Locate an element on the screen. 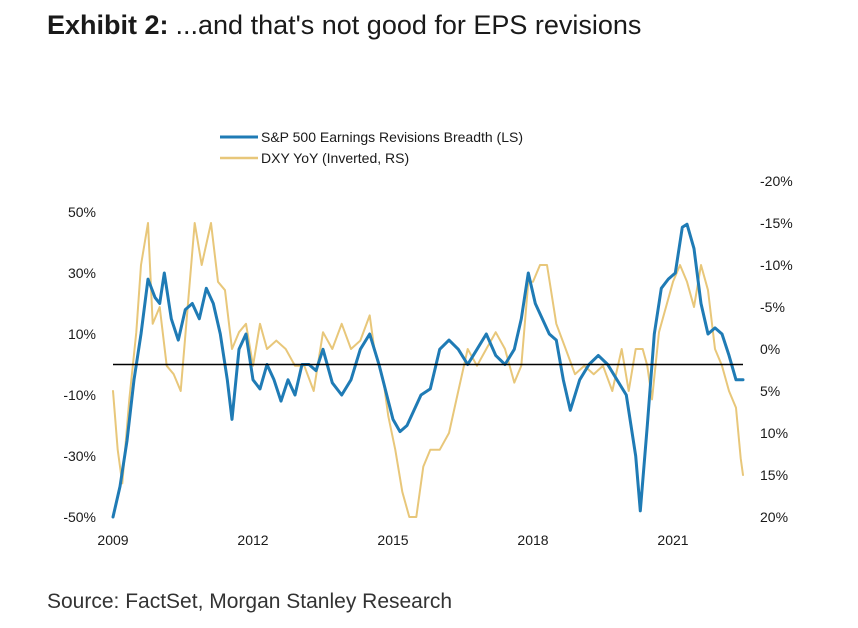  right-axis-tick-label: 5% is located at coordinates (770, 391).